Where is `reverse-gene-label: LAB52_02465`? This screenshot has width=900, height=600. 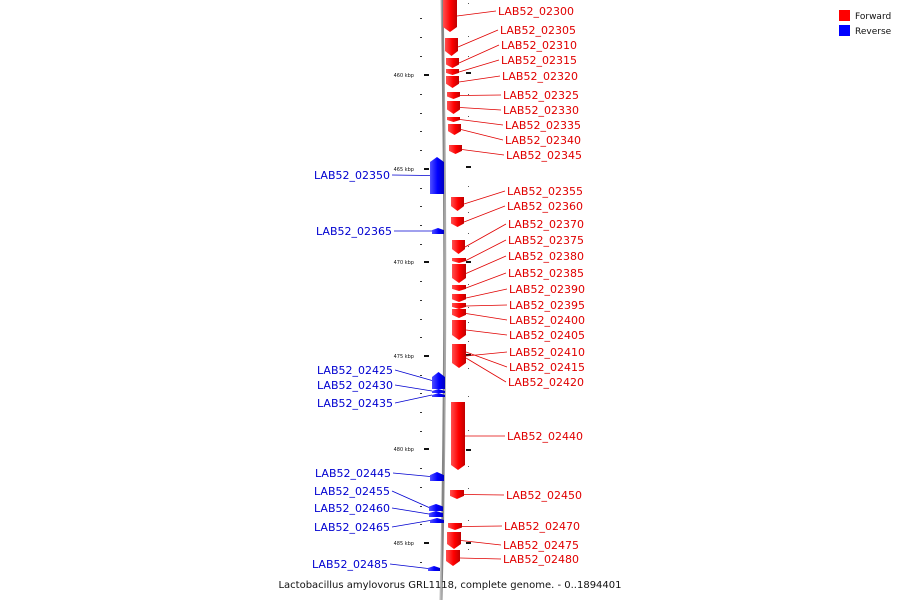 reverse-gene-label: LAB52_02465 is located at coordinates (352, 527).